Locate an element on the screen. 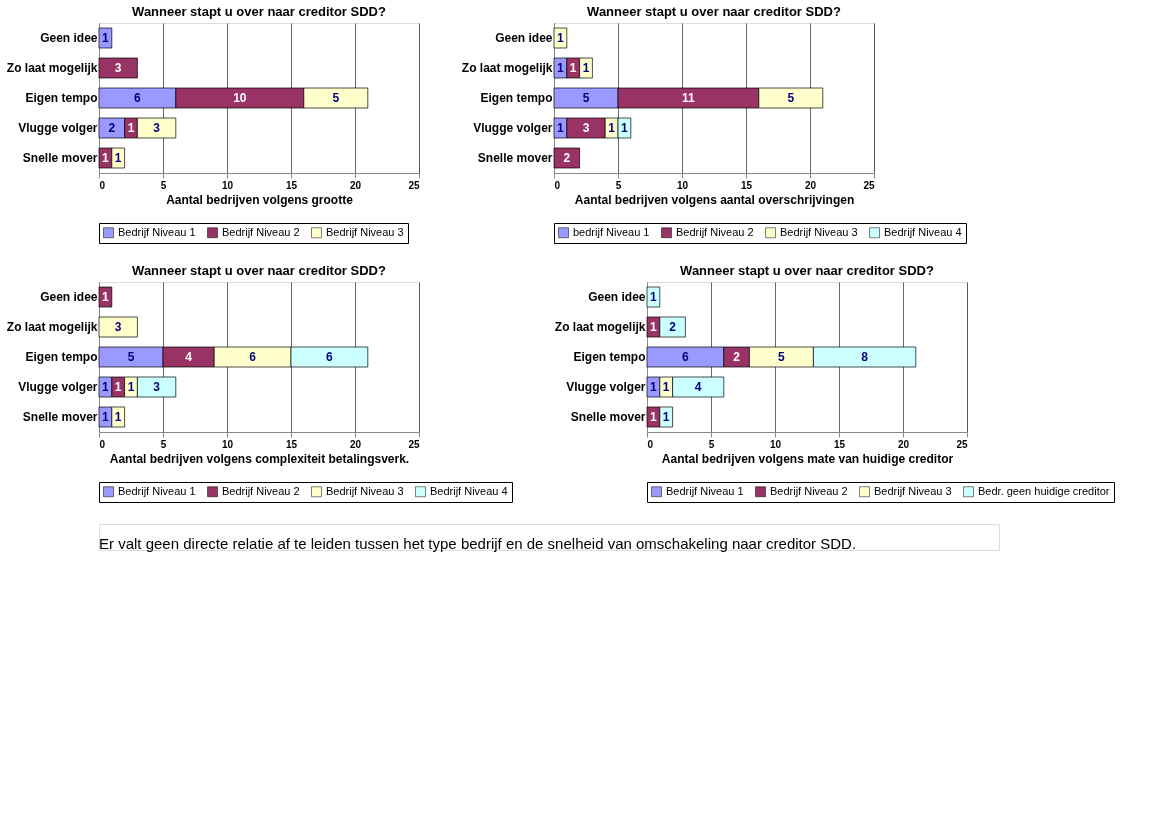  data-label: 4 is located at coordinates (189, 357).